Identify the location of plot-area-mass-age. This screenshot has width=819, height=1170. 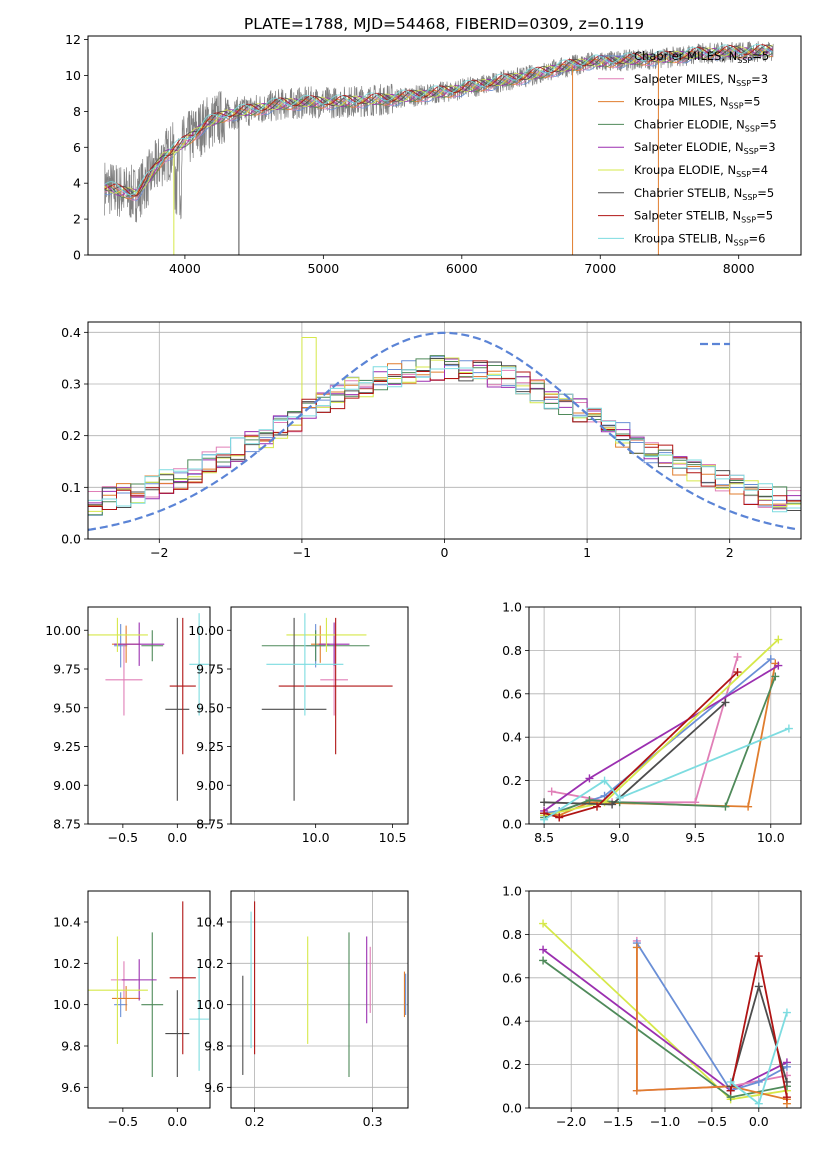
(327, 707).